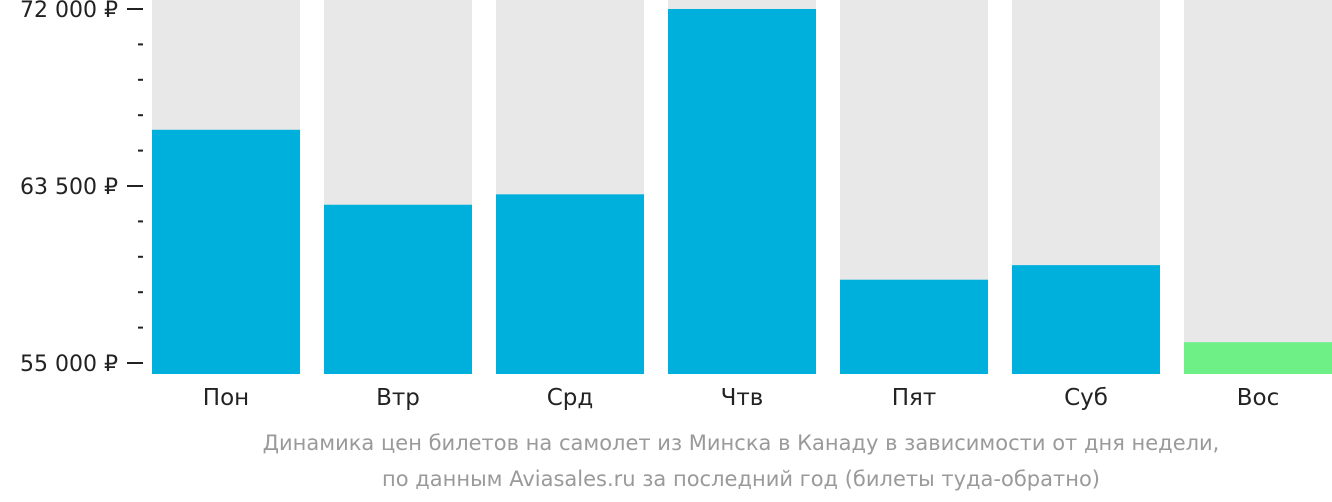 The height and width of the screenshot is (502, 1332). I want to click on y-tick-label: 55 000 ₽, so click(69, 364).